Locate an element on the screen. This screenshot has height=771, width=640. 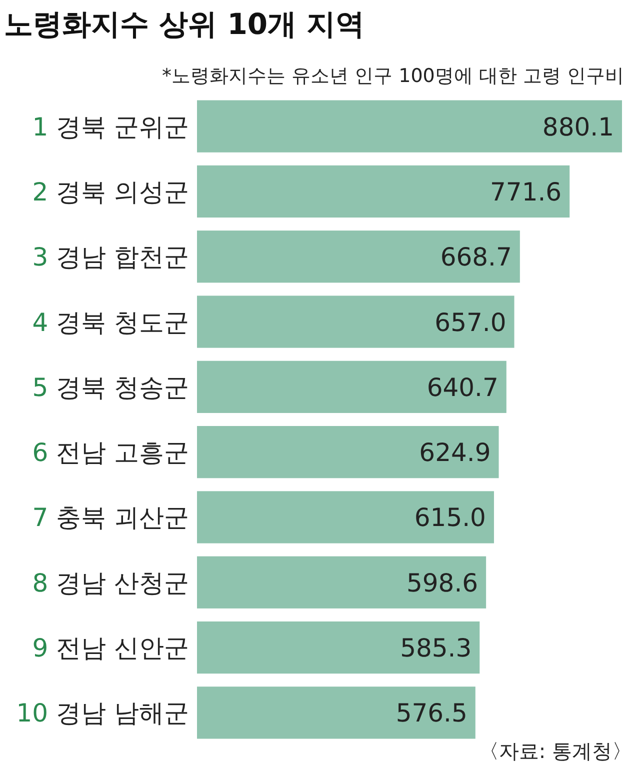
data-label: 615.0 is located at coordinates (450, 517).